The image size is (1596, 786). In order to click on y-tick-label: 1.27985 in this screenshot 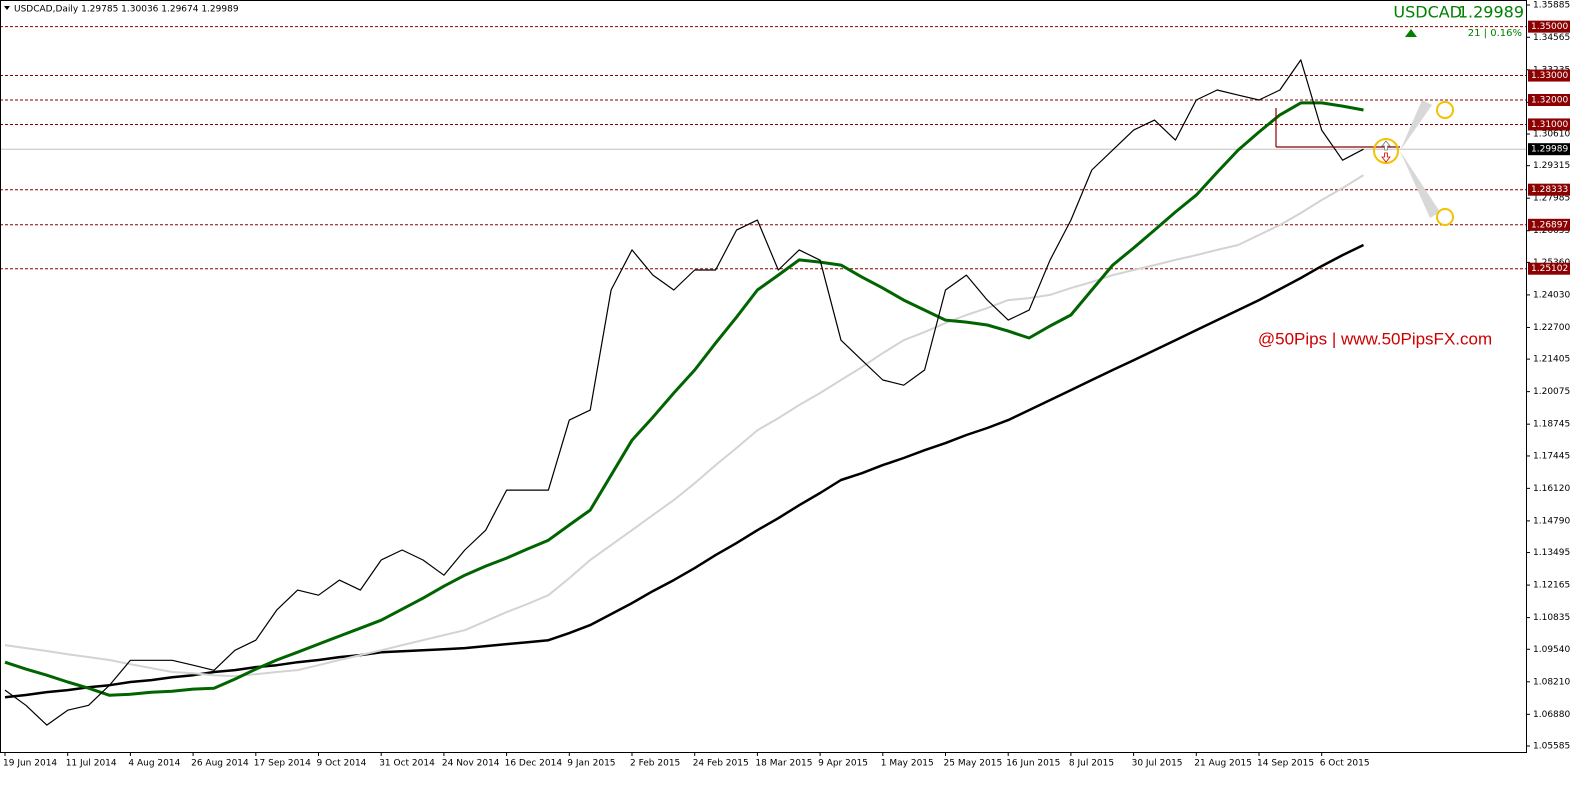, I will do `click(1551, 199)`.